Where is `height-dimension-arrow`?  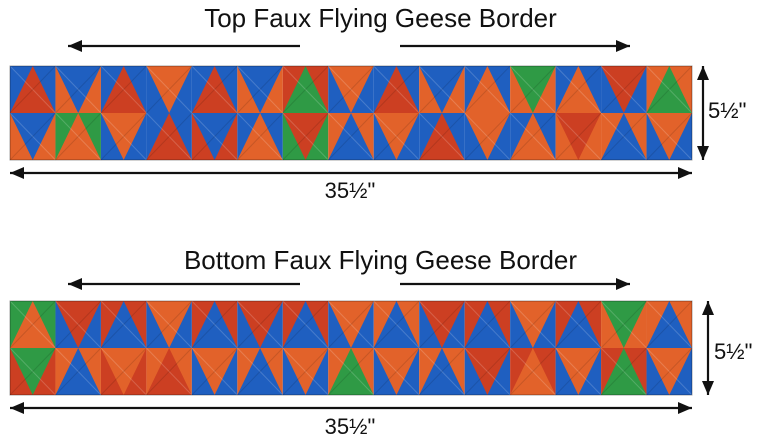
height-dimension-arrow is located at coordinates (708, 348).